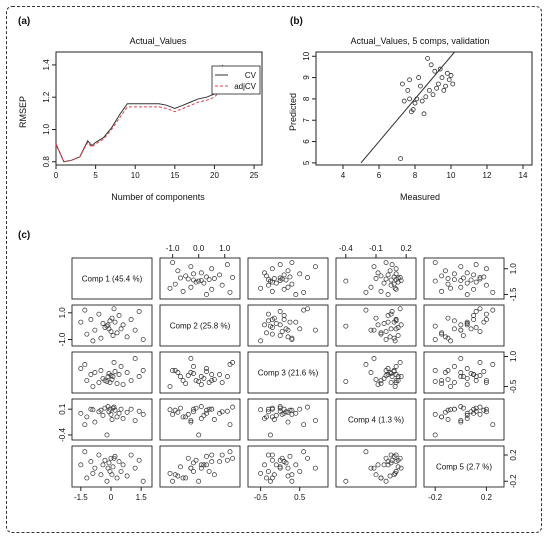  What do you see at coordinates (135, 175) in the screenshot?
I see `panel-a-x-tick-label: 10` at bounding box center [135, 175].